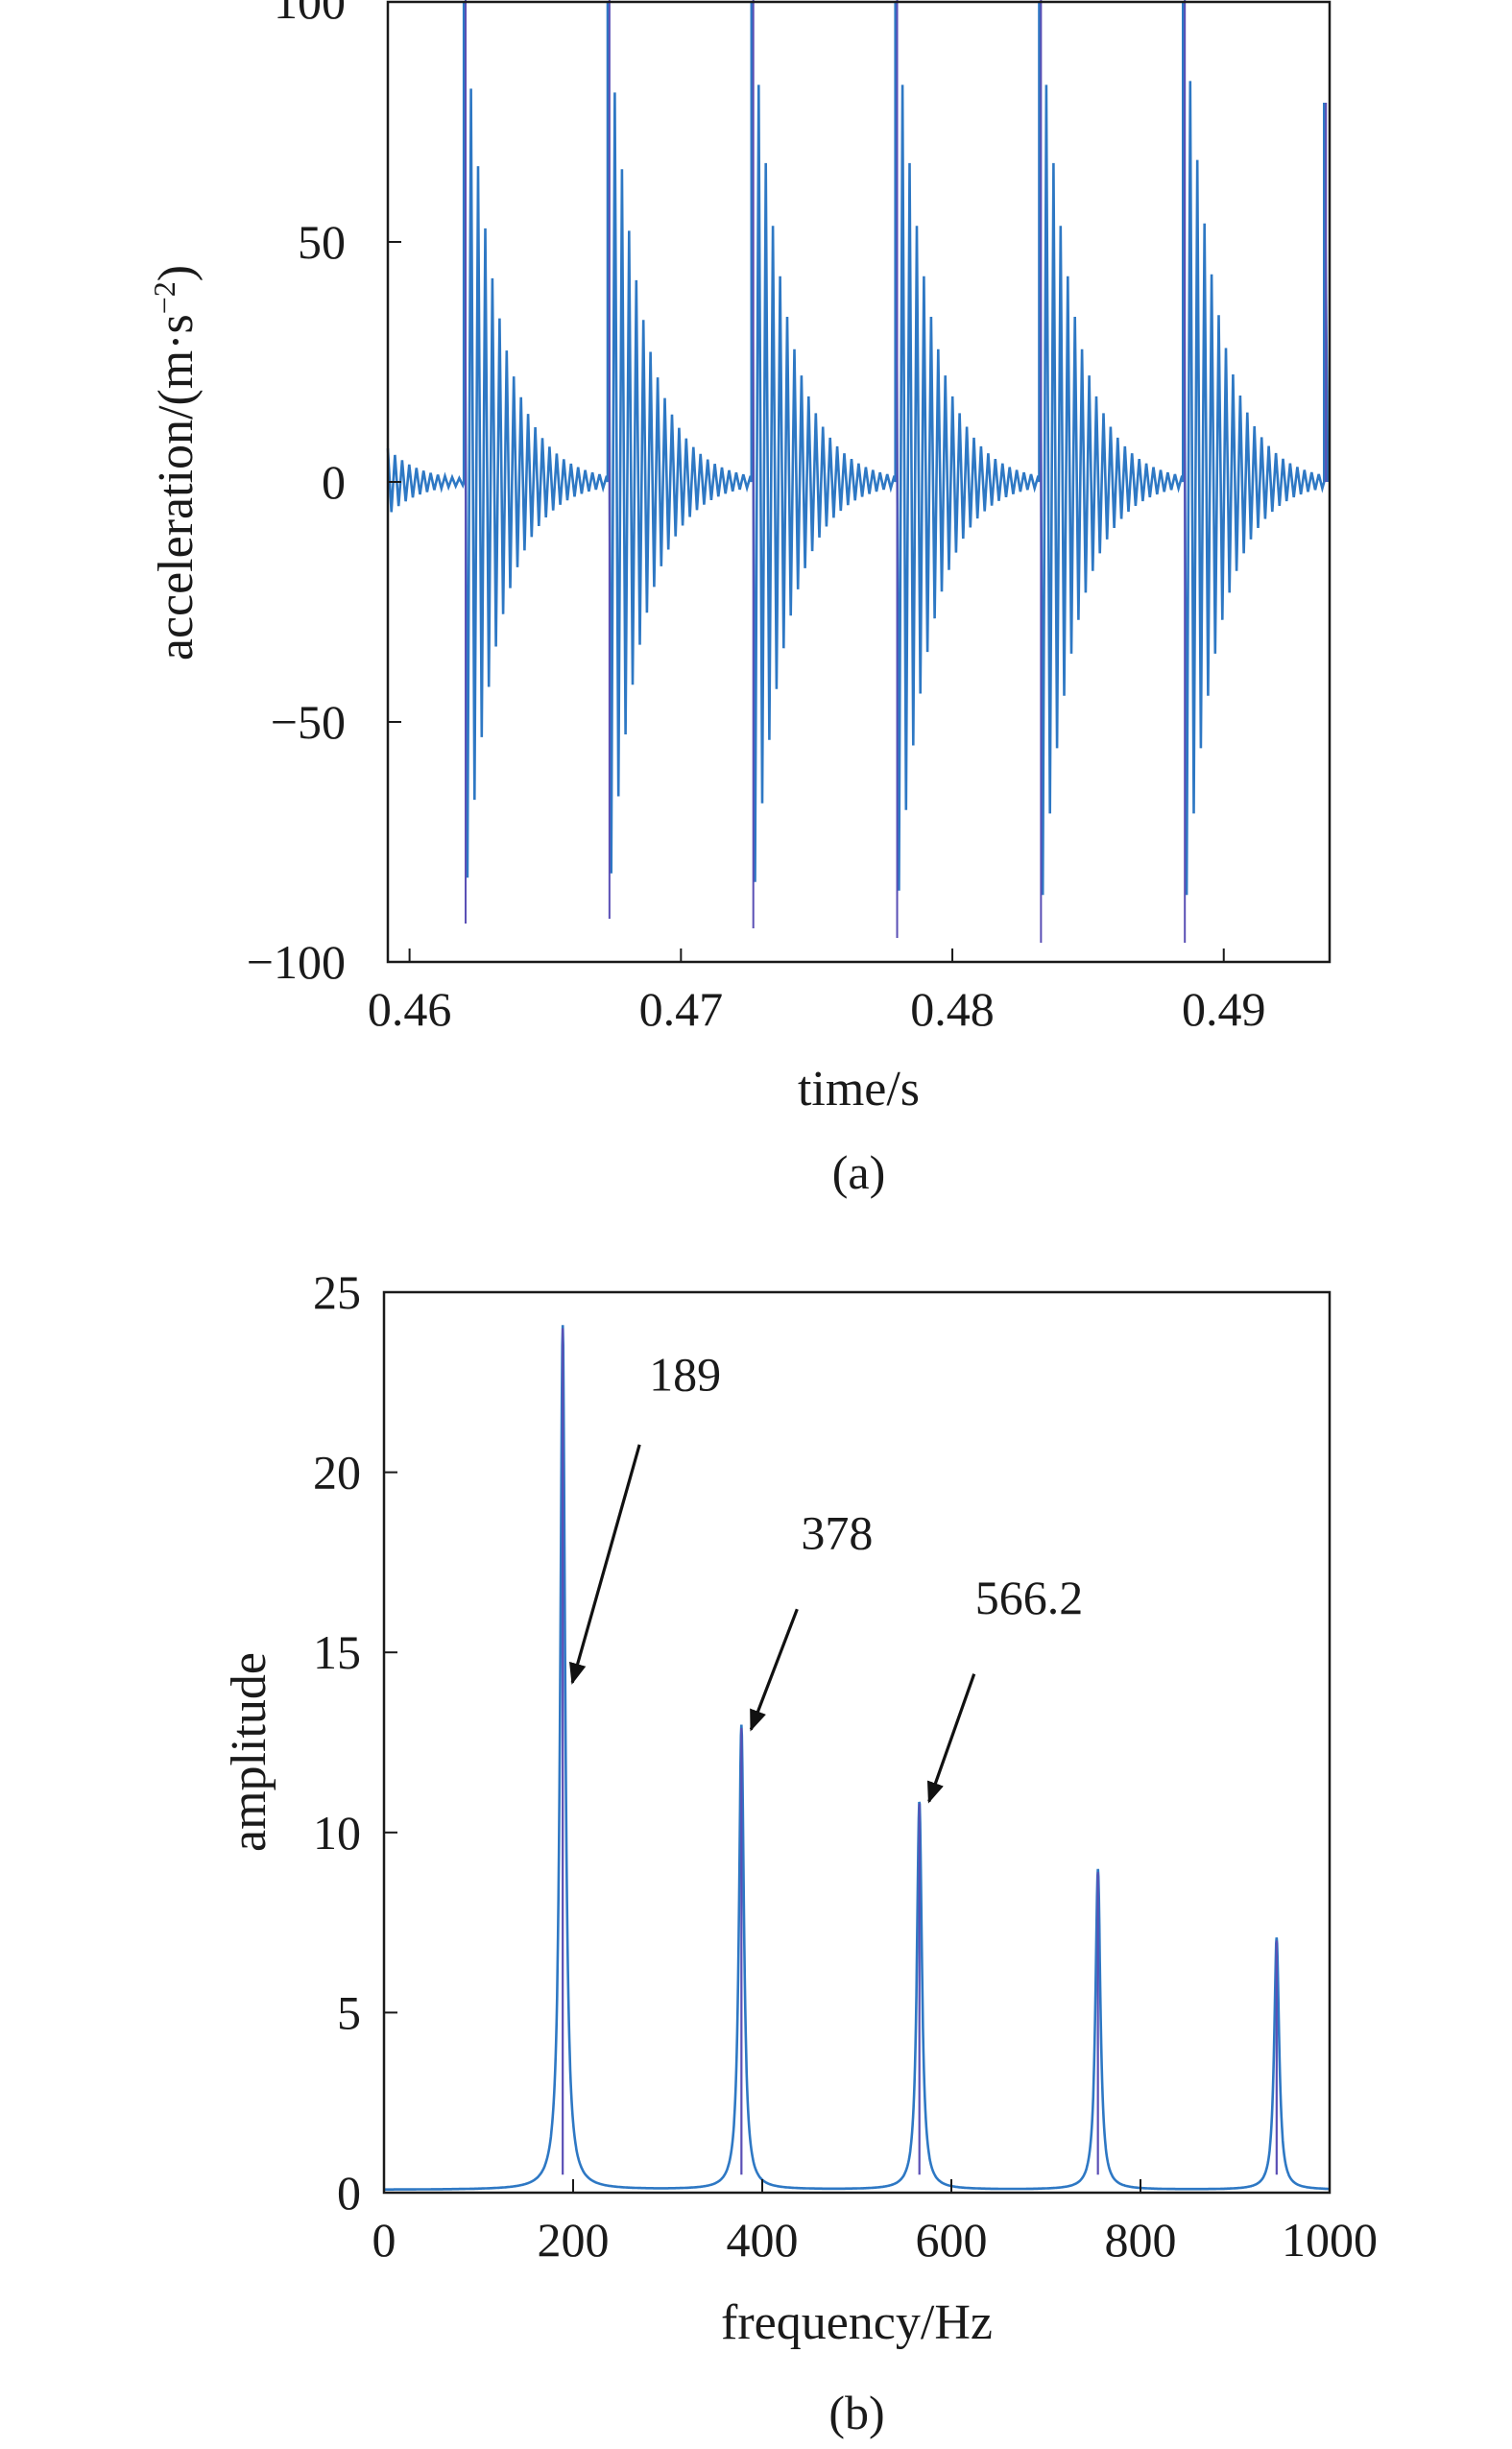 The width and height of the screenshot is (1512, 2449). Describe the element at coordinates (827, 1576) in the screenshot. I see `peak-annotations: 189 378 566.2` at that location.